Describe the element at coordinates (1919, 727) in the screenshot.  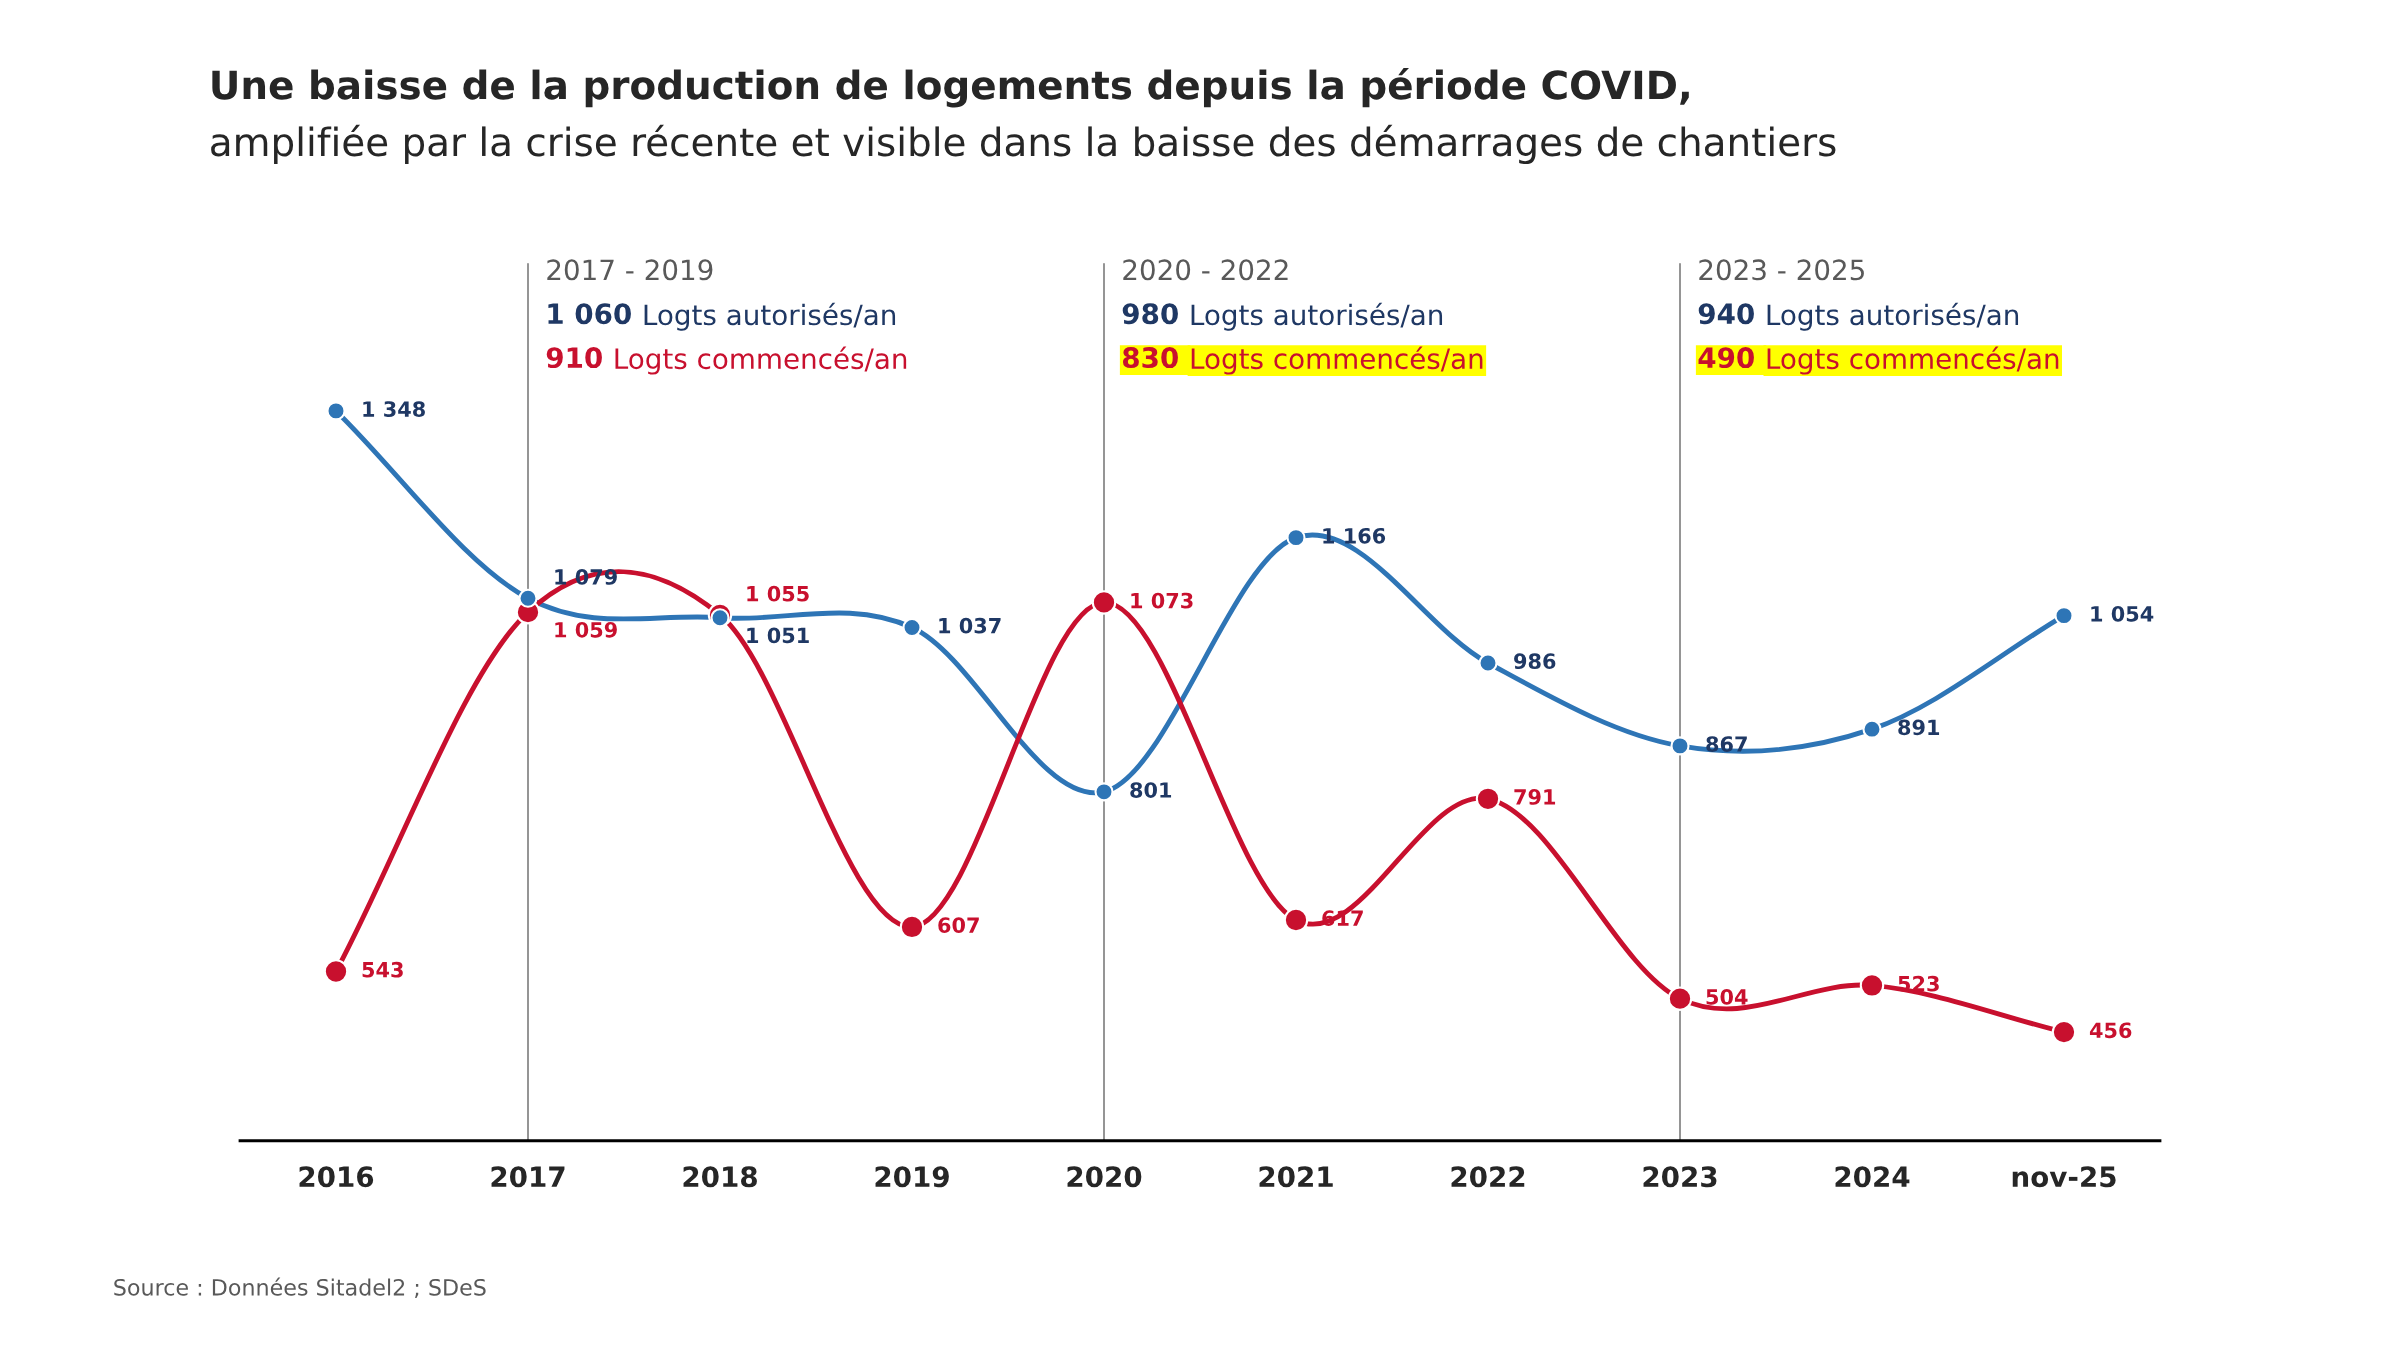
I see `data-label: 891` at that location.